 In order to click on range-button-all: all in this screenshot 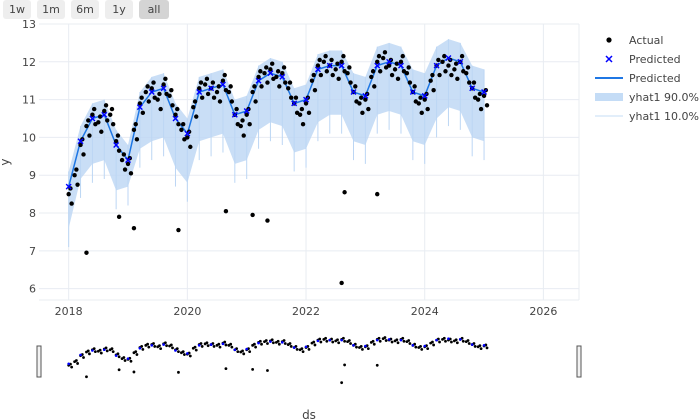, I will do `click(154, 9)`.